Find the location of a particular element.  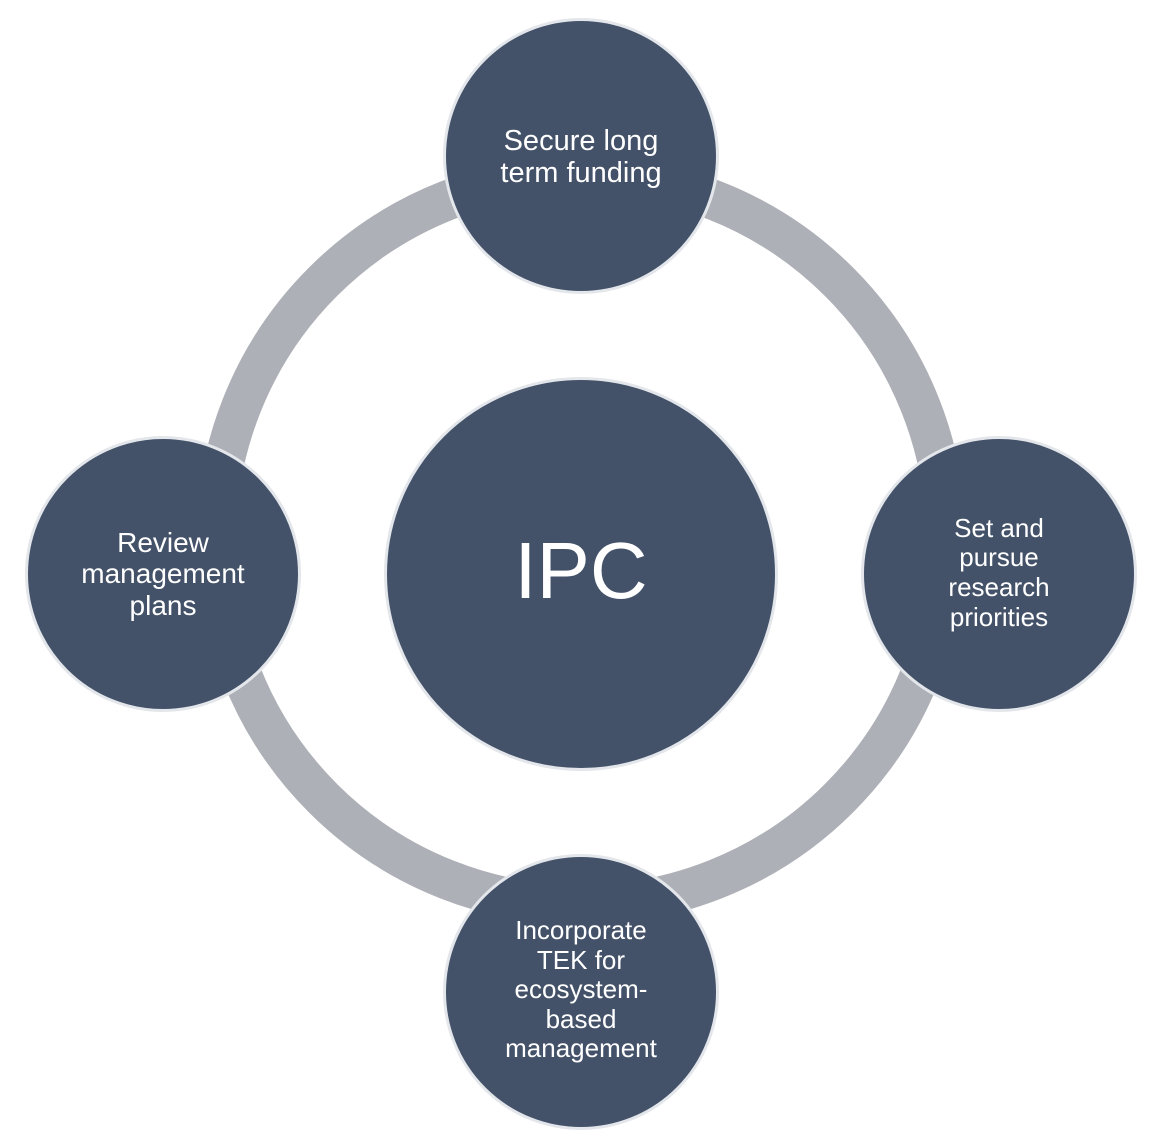

node-research-priorities-label: Set and pursue research priorities is located at coordinates (999, 572).